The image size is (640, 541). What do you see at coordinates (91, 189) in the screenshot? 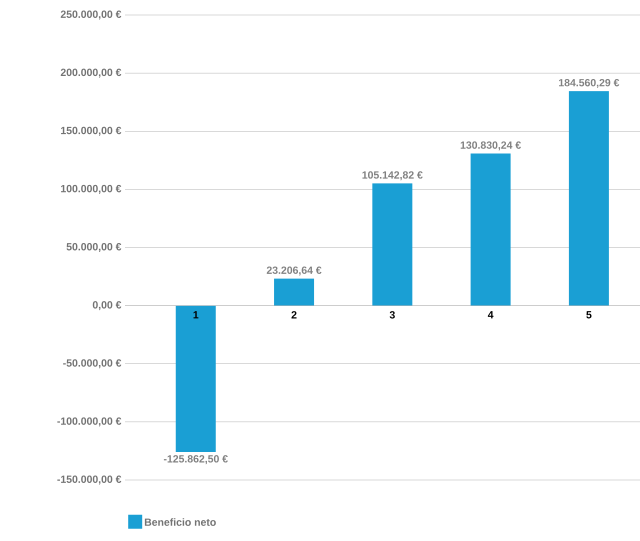
I see `y-tick-label: 100.000,00 €` at bounding box center [91, 189].